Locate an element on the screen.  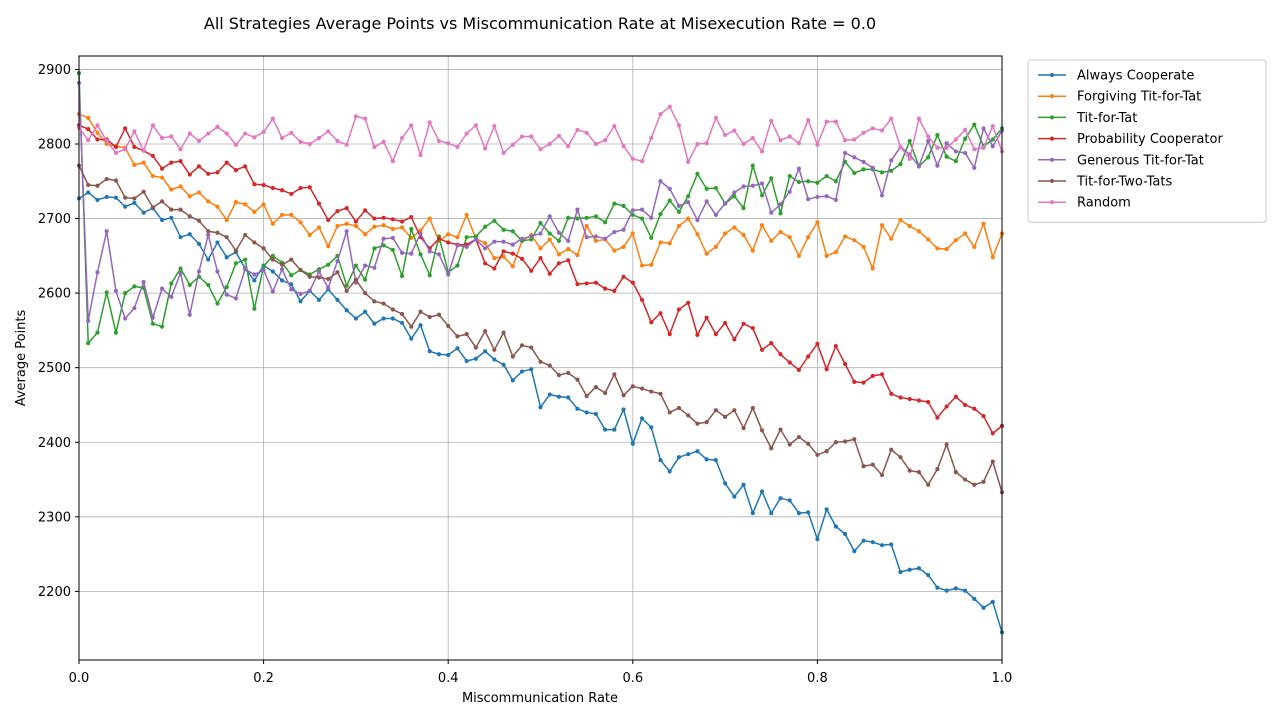
y-tick-label: 2500 is located at coordinates (54, 368).